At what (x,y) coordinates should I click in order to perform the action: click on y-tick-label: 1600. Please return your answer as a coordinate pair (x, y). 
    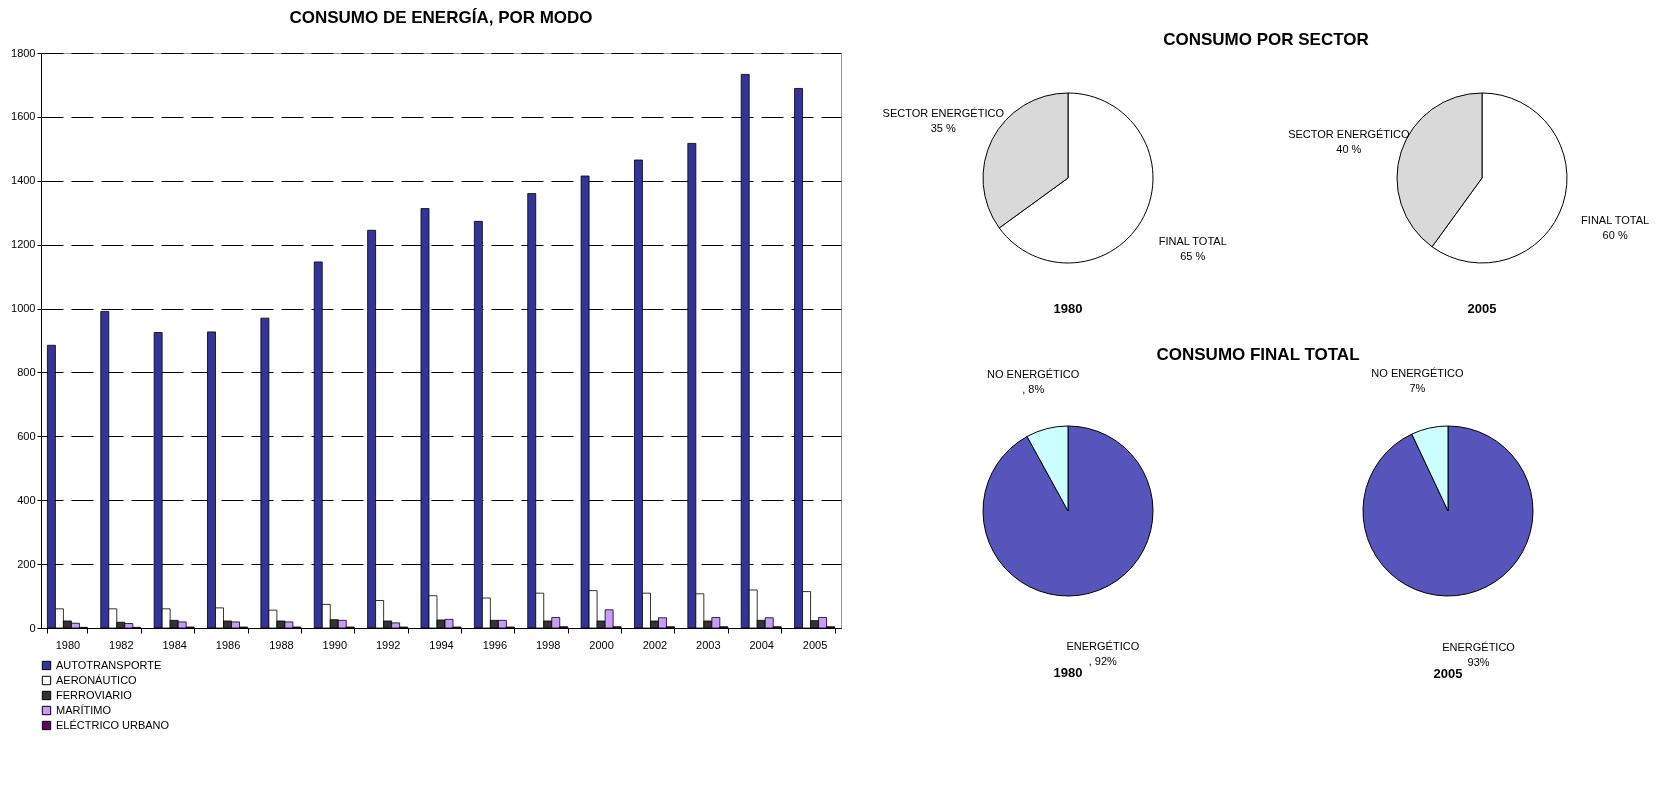
    Looking at the image, I should click on (23, 116).